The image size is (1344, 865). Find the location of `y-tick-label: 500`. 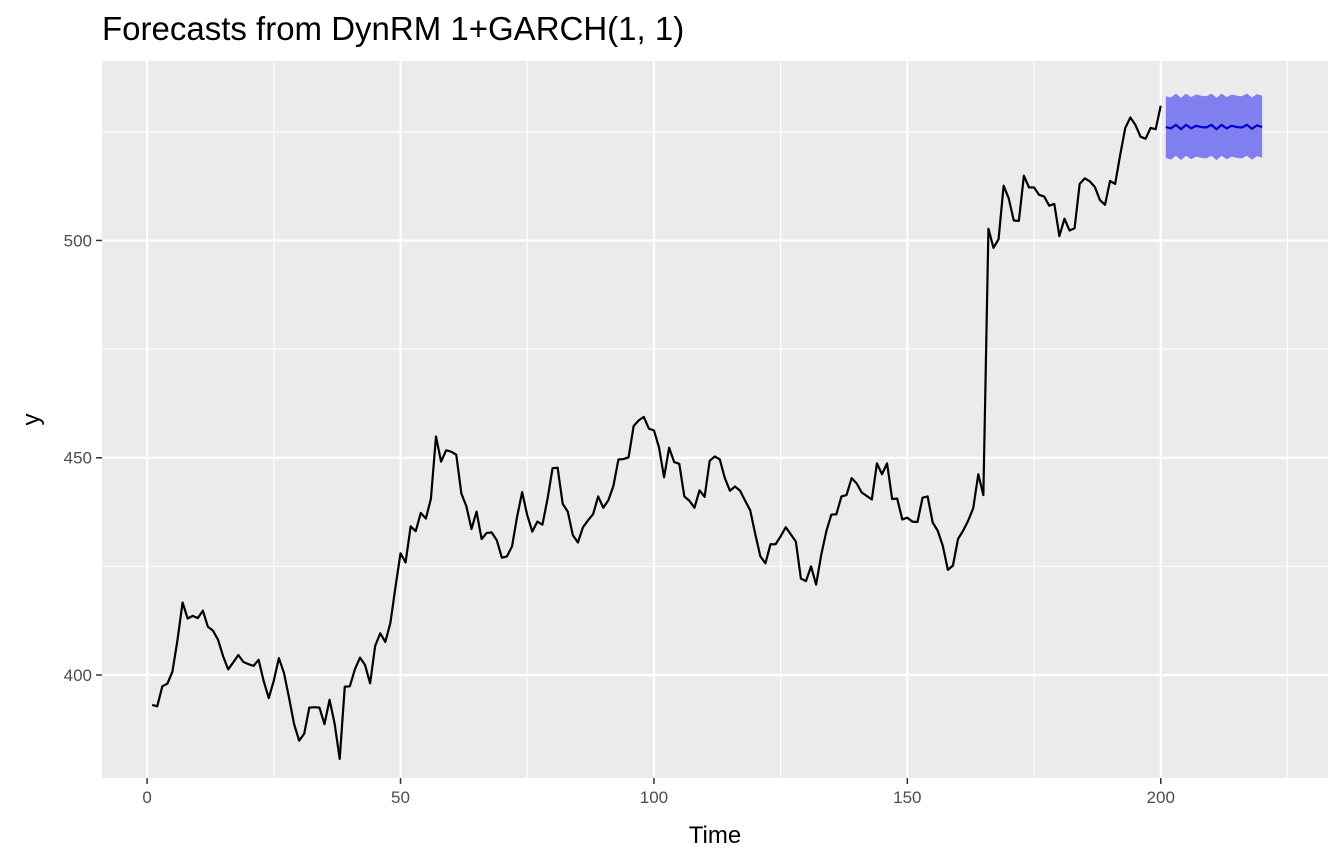

y-tick-label: 500 is located at coordinates (78, 240).